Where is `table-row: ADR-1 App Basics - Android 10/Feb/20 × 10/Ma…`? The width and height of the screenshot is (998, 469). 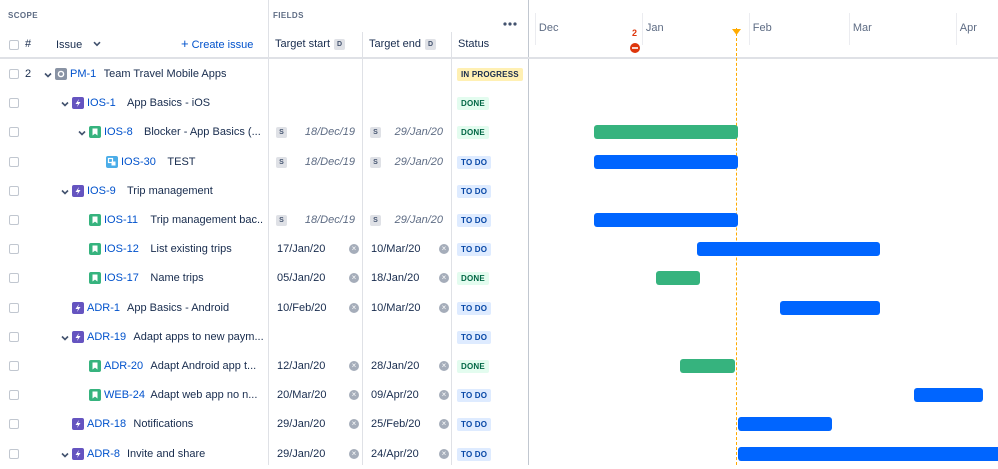 table-row: ADR-1 App Basics - Android 10/Feb/20 × 10/Ma… is located at coordinates (499, 308).